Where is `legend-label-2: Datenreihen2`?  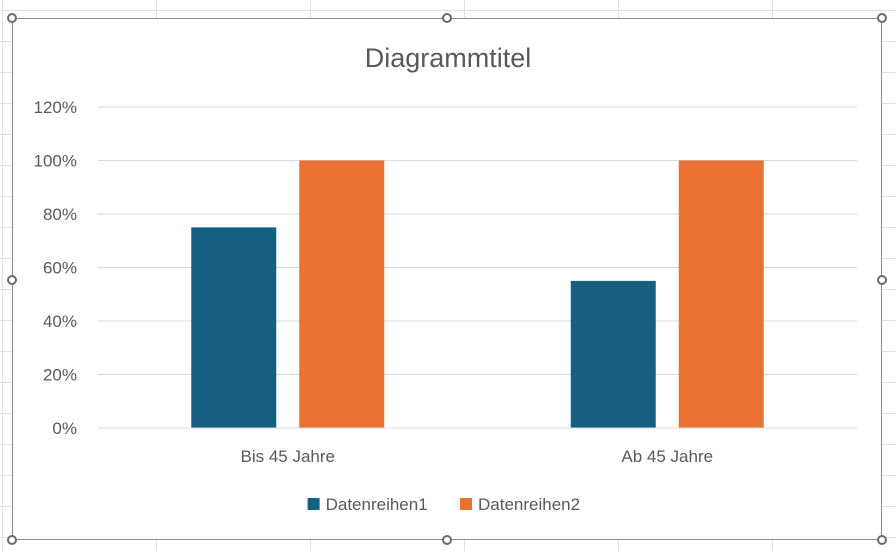
legend-label-2: Datenreihen2 is located at coordinates (529, 504).